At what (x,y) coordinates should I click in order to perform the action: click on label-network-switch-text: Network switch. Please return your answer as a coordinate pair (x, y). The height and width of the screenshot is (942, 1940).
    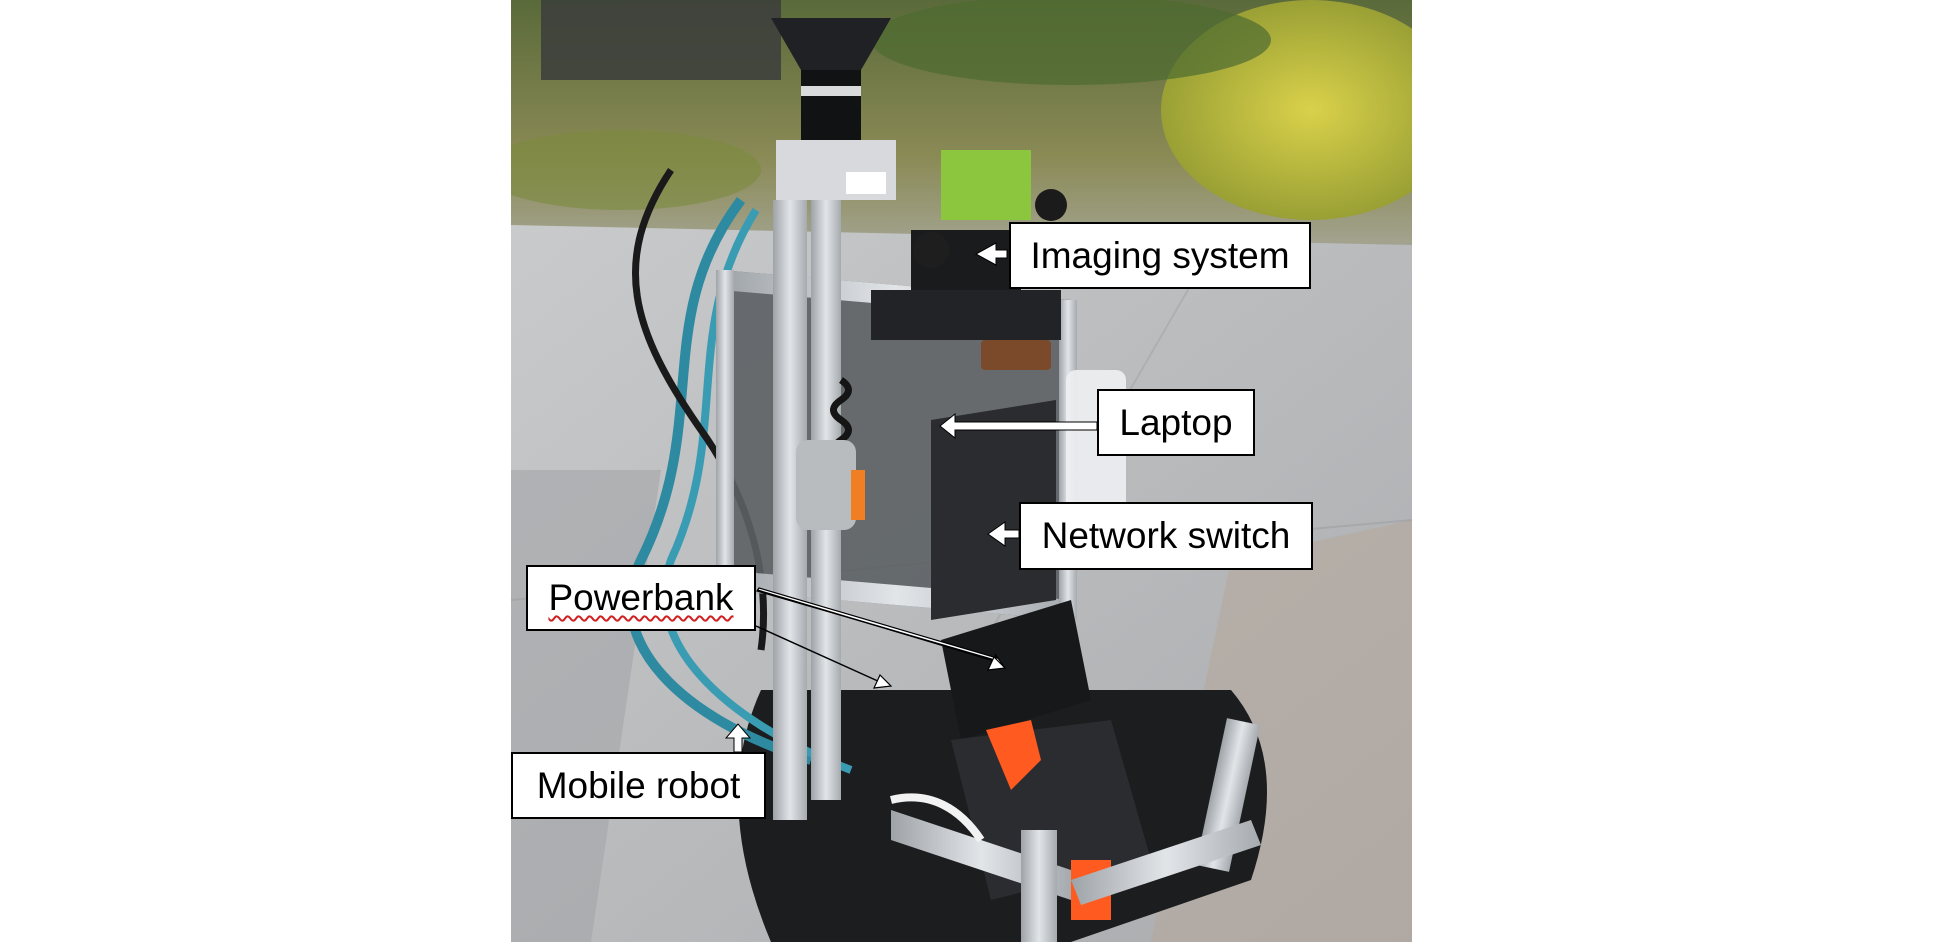
    Looking at the image, I should click on (1166, 535).